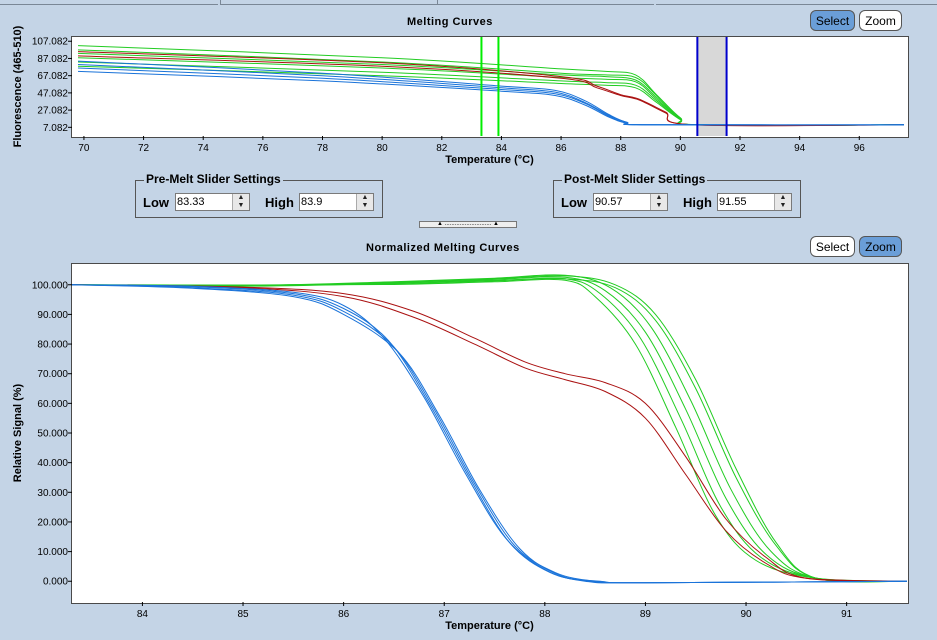  Describe the element at coordinates (697, 202) in the screenshot. I see `post-melt-high-label: High` at that location.